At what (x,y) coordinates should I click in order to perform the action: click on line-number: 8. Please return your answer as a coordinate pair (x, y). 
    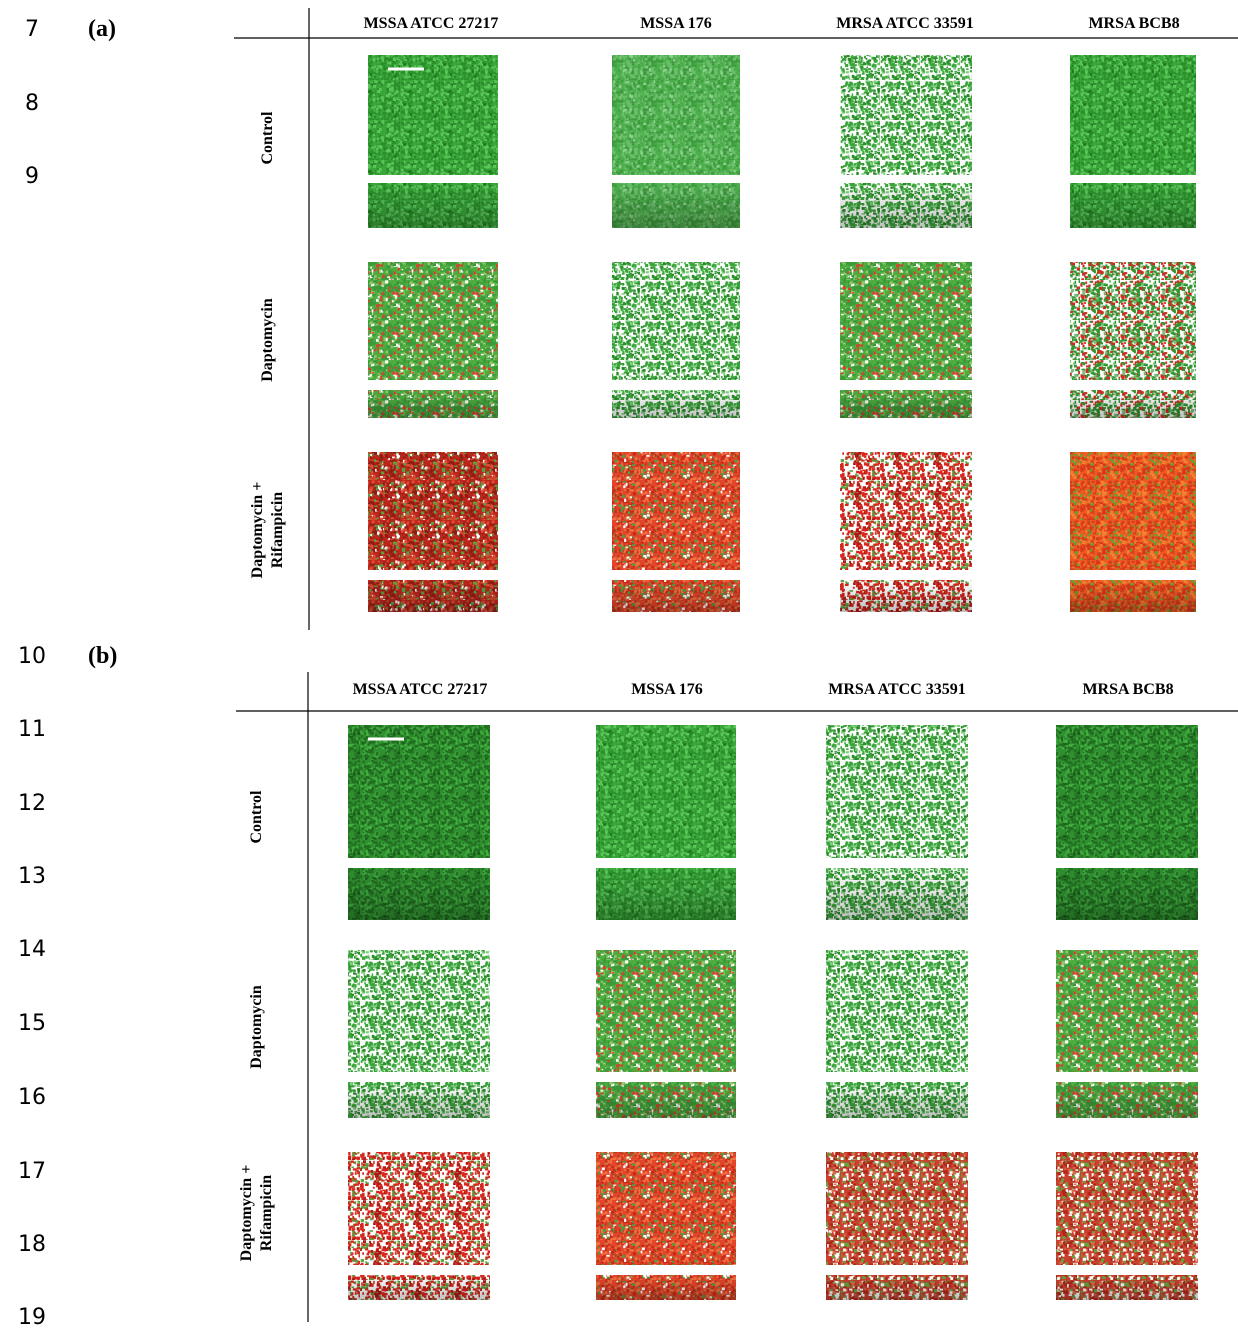
    Looking at the image, I should click on (32, 103).